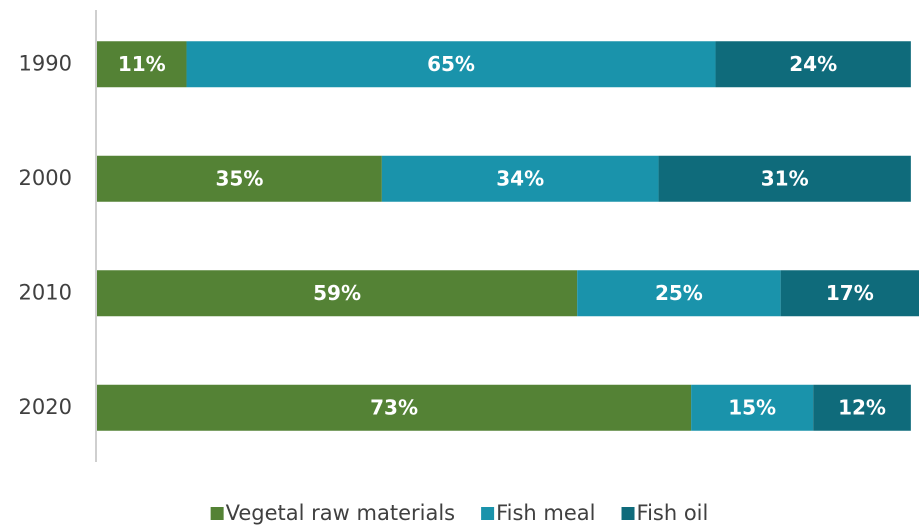 The width and height of the screenshot is (919, 530). What do you see at coordinates (45, 292) in the screenshot?
I see `y-tick-label: 2010` at bounding box center [45, 292].